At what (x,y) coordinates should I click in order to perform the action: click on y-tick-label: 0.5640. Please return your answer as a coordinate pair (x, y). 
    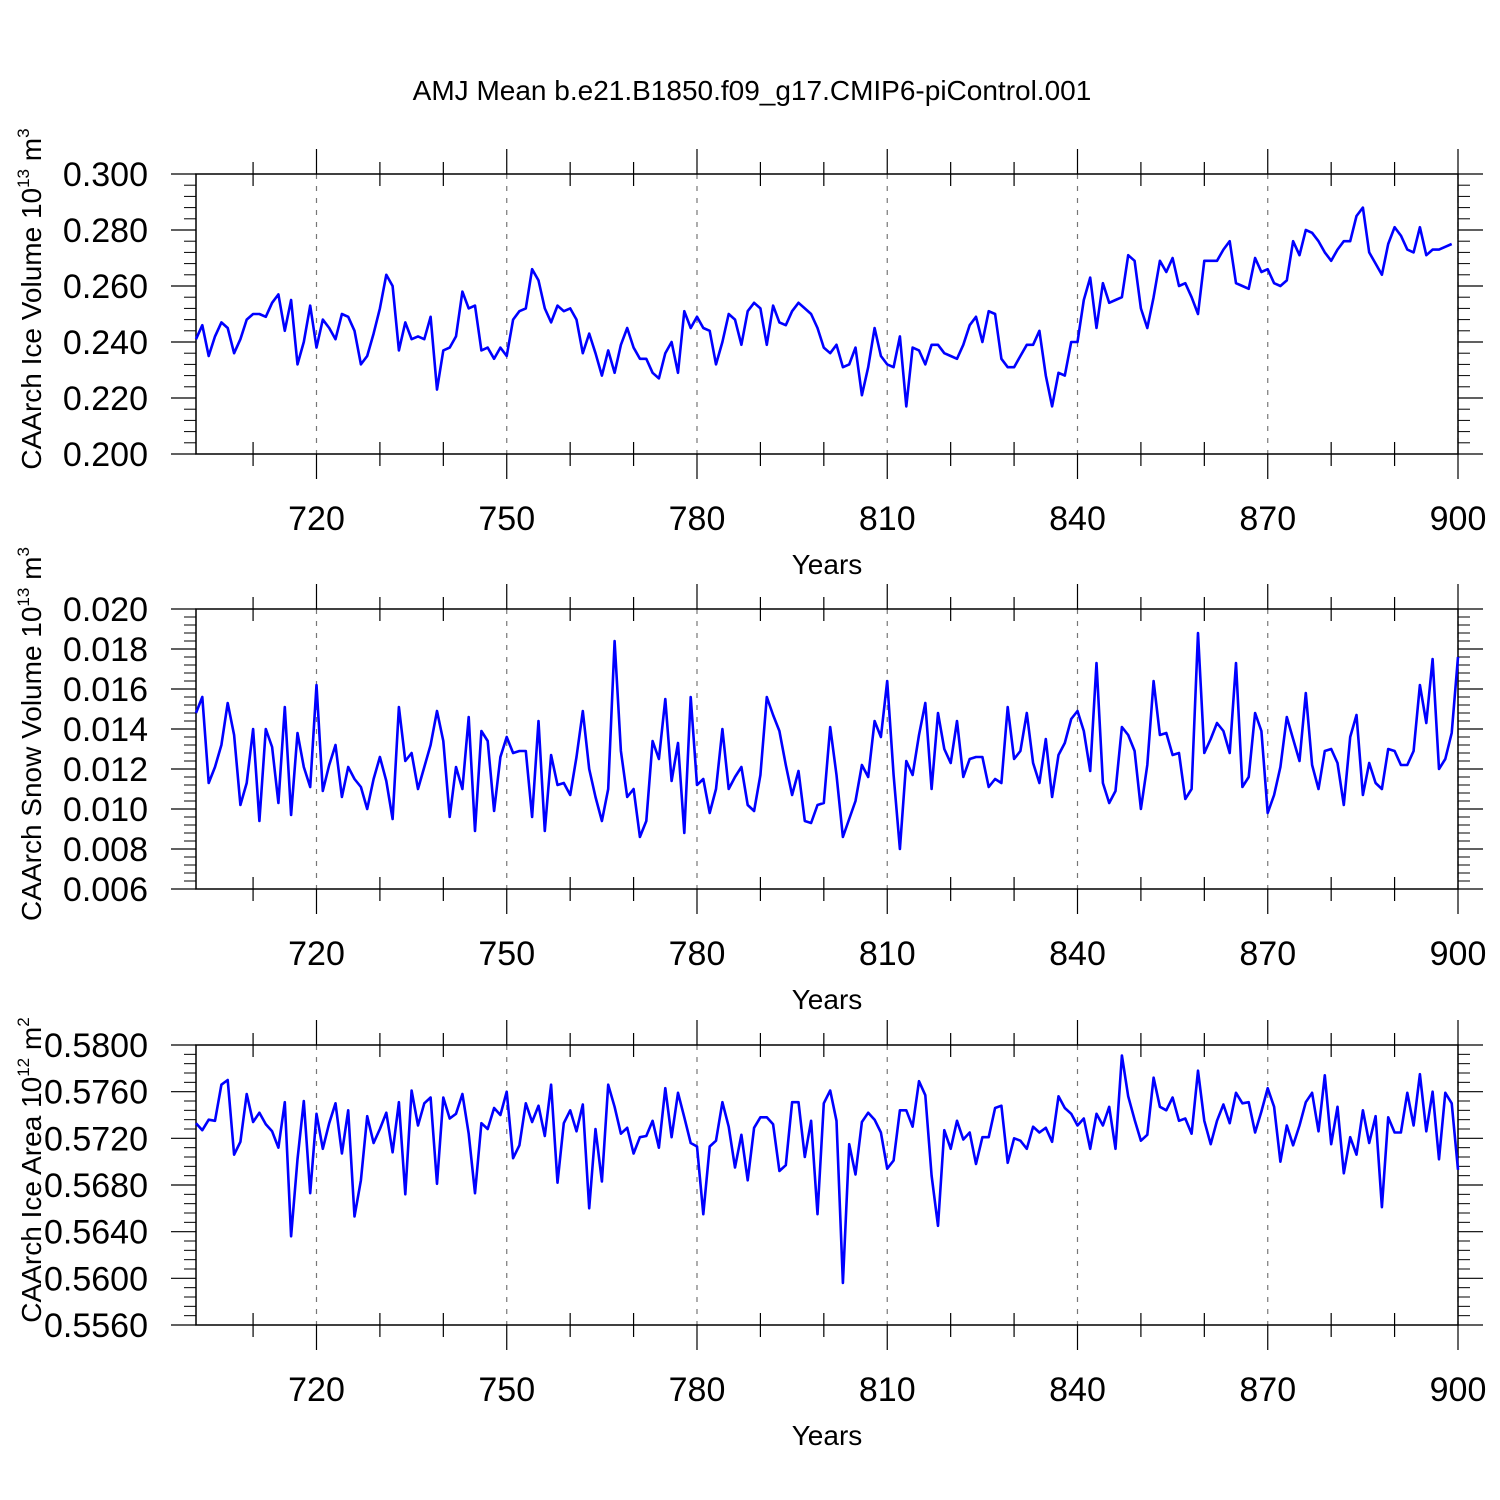
    Looking at the image, I should click on (96, 1233).